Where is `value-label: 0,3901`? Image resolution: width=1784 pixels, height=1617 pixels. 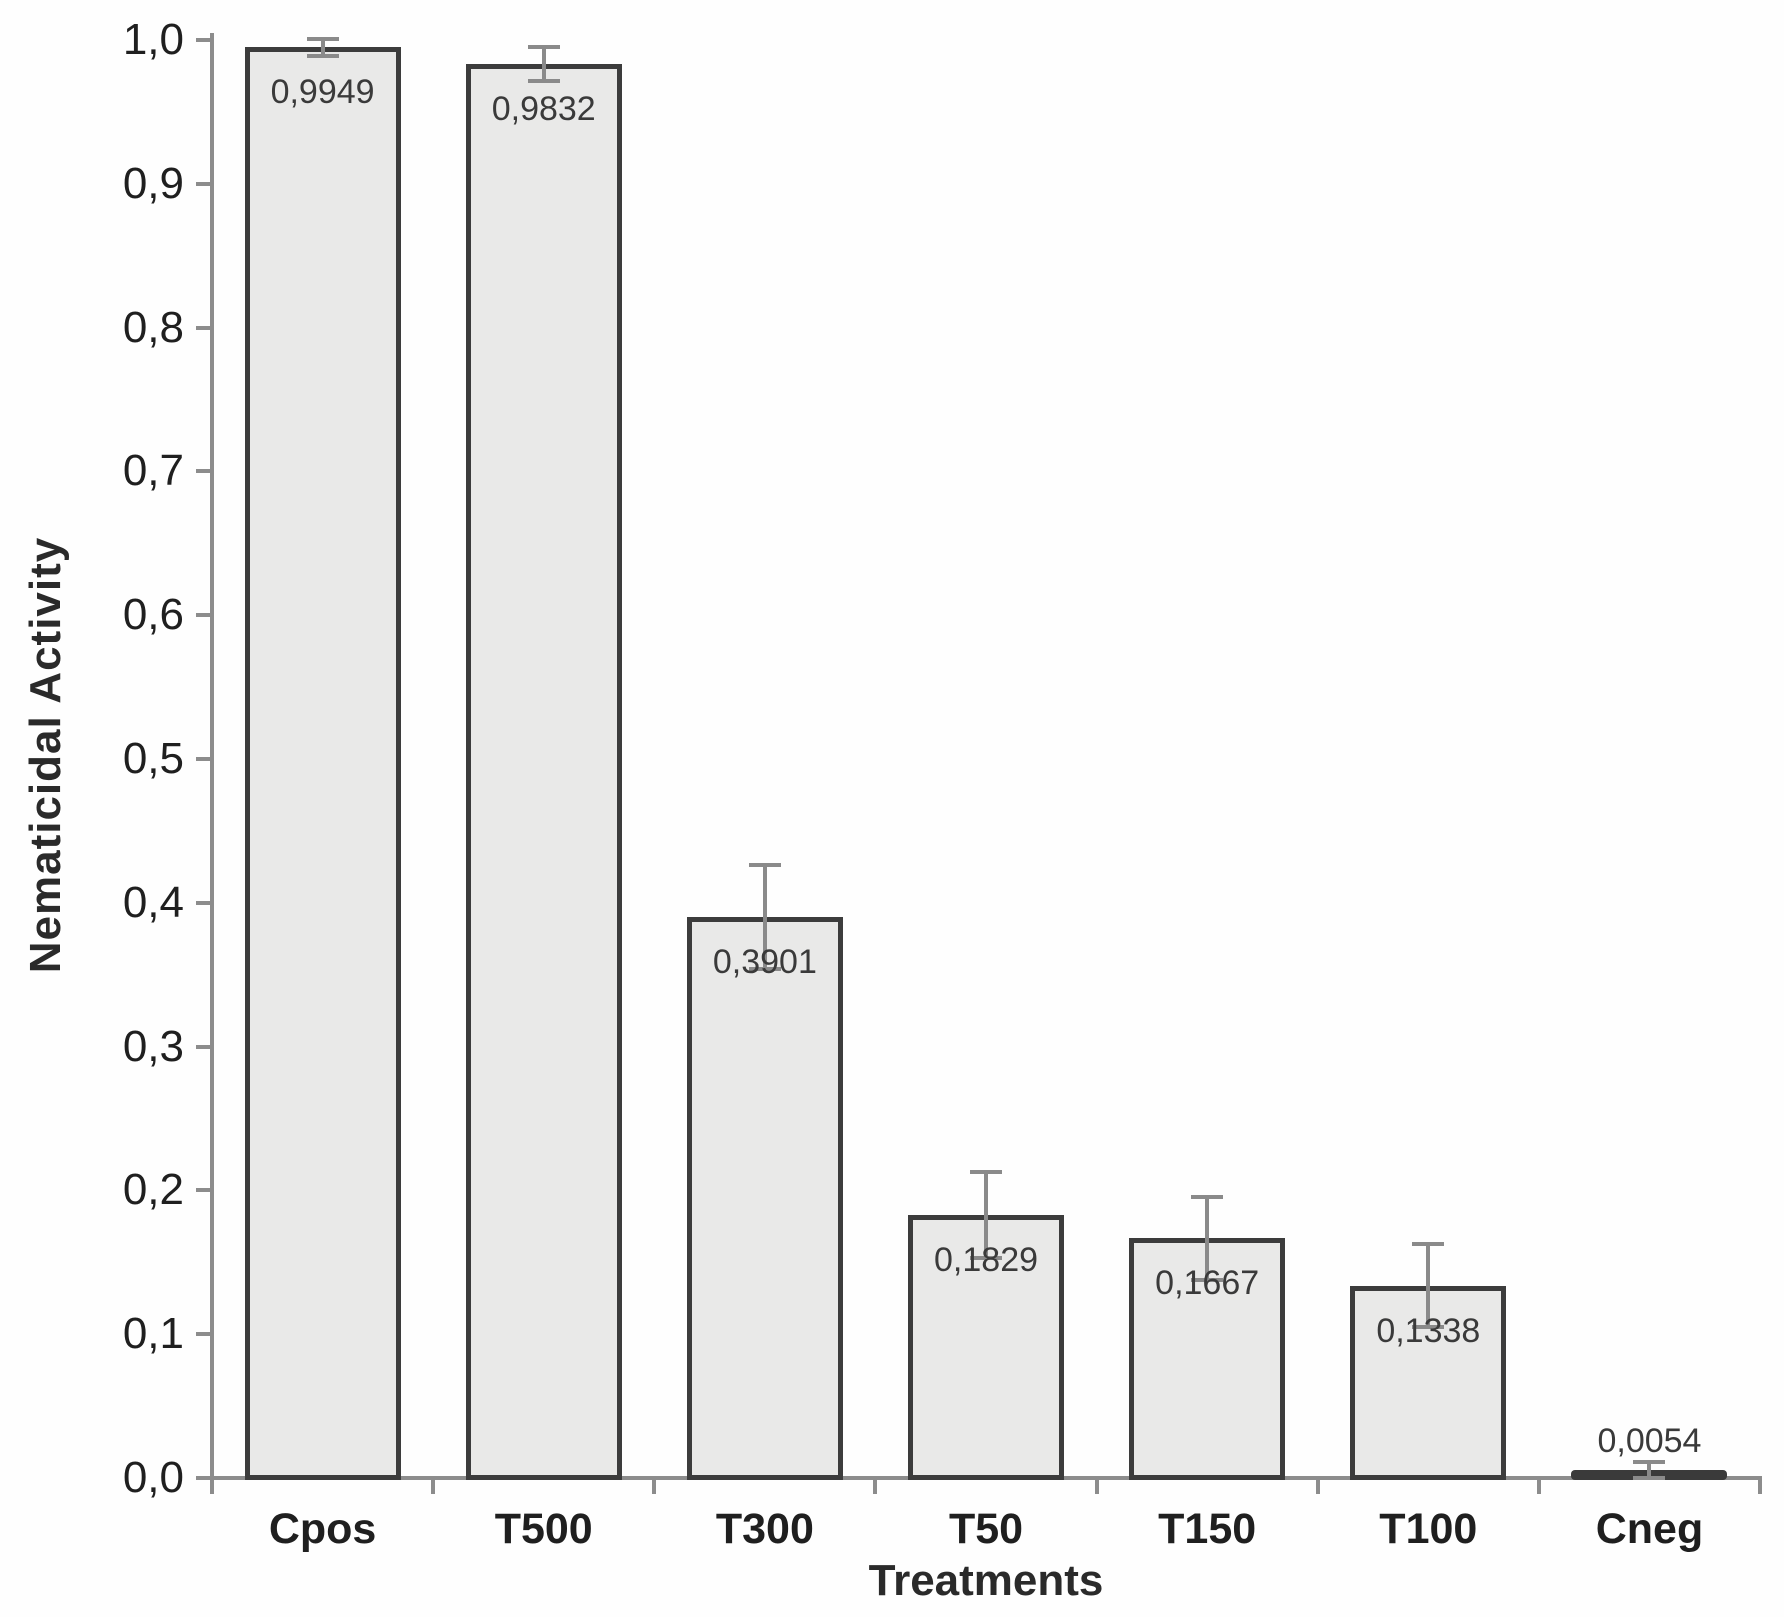
value-label: 0,3901 is located at coordinates (764, 962).